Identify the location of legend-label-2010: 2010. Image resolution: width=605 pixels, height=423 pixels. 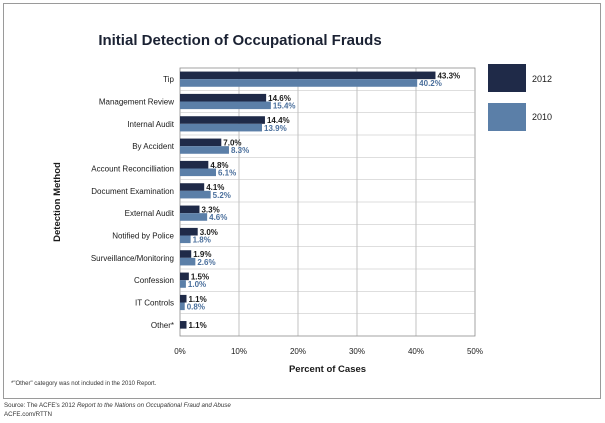
(542, 117).